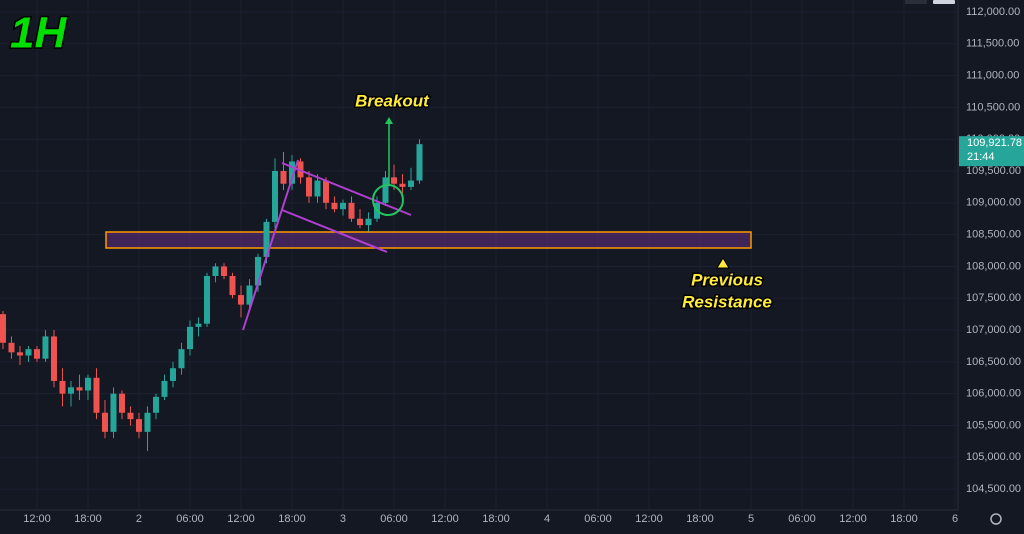 This screenshot has height=534, width=1024. What do you see at coordinates (993, 425) in the screenshot?
I see `y-tick-label: 105,500.00` at bounding box center [993, 425].